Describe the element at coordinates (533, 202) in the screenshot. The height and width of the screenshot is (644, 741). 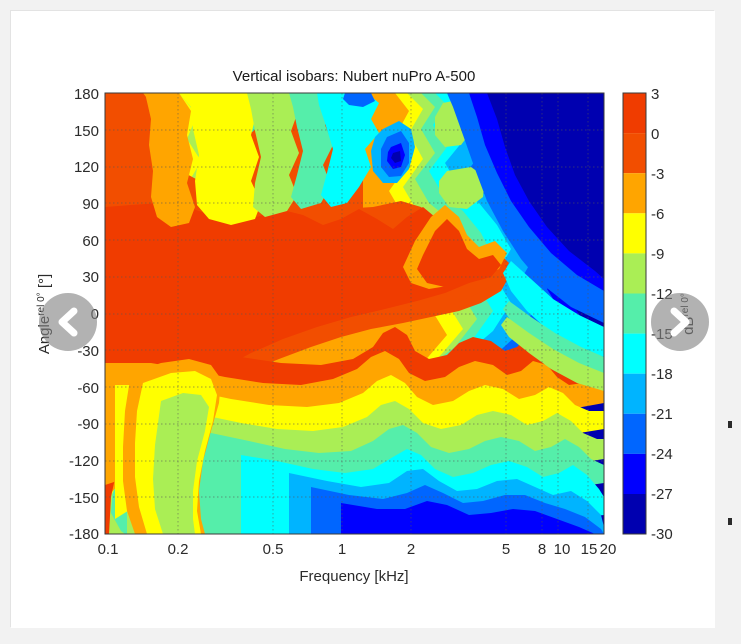
I see `upper-right-blue1` at that location.